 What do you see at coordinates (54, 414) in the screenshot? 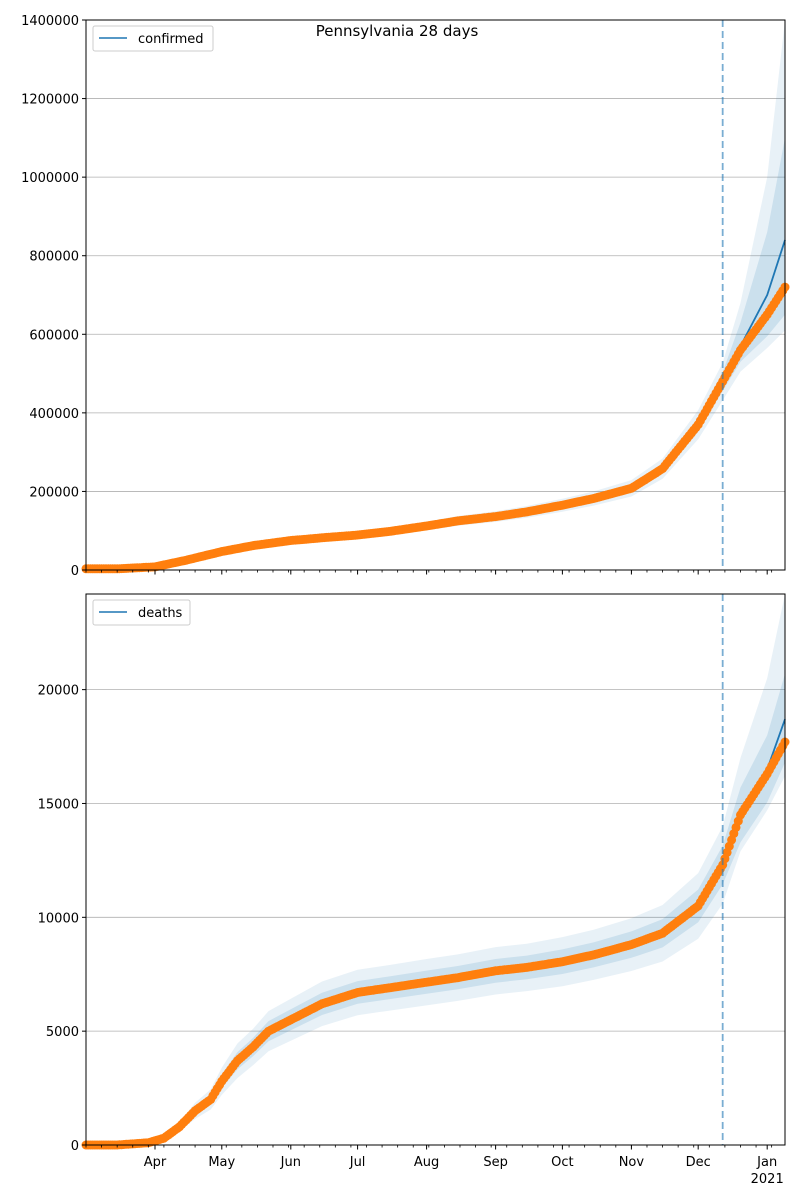
I see `y-tick-label: 400000` at bounding box center [54, 414].